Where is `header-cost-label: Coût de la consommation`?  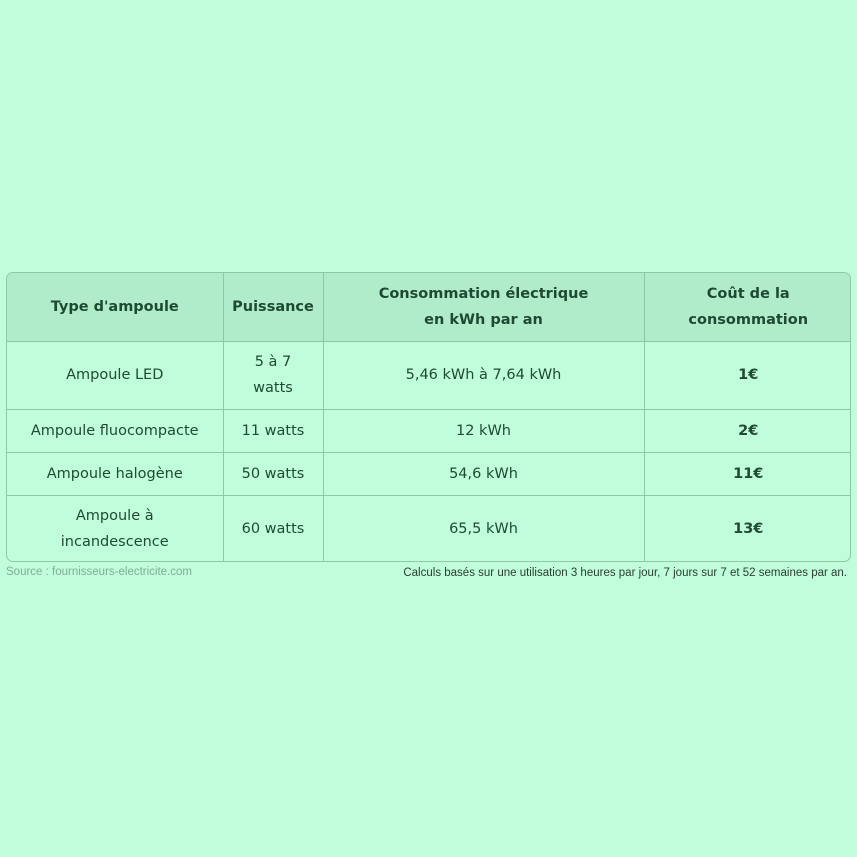
header-cost-label: Coût de la consommation is located at coordinates (748, 306).